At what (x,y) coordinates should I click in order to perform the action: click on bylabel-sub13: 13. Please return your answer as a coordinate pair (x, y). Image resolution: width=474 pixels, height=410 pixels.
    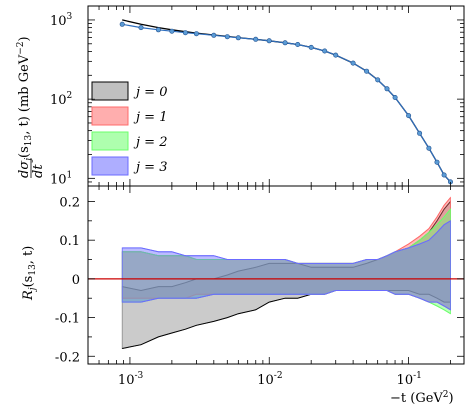
    Looking at the image, I should click on (33, 270).